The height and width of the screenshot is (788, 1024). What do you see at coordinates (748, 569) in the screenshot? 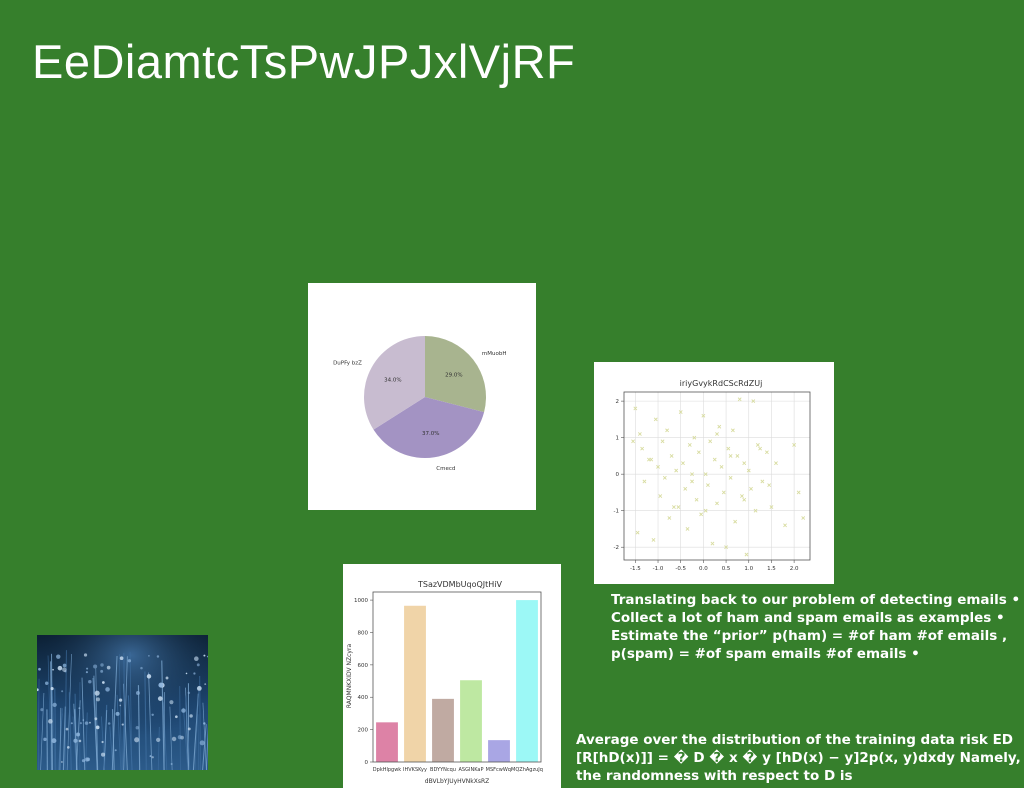
I see `scatter-xtick-label: 1.0` at bounding box center [748, 569].